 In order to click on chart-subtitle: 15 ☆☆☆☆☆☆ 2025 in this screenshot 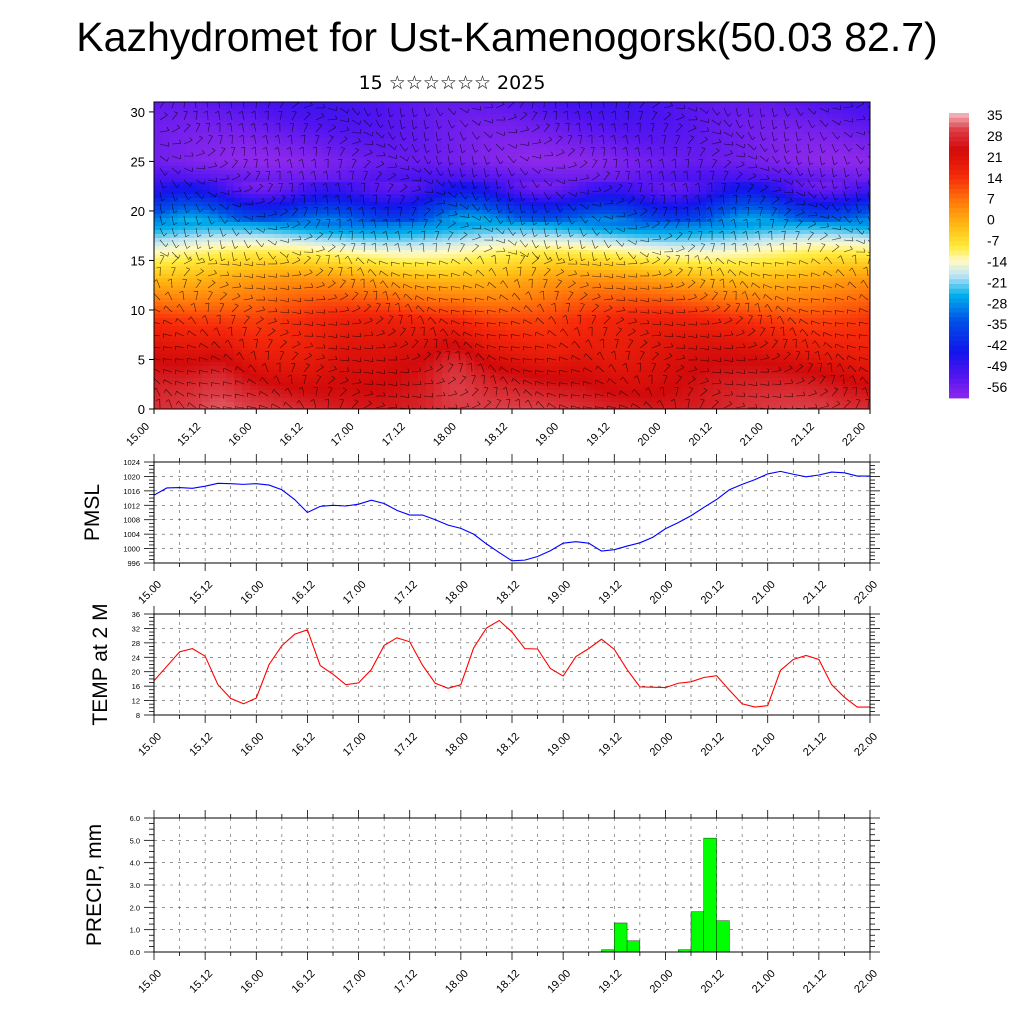, I will do `click(452, 83)`.